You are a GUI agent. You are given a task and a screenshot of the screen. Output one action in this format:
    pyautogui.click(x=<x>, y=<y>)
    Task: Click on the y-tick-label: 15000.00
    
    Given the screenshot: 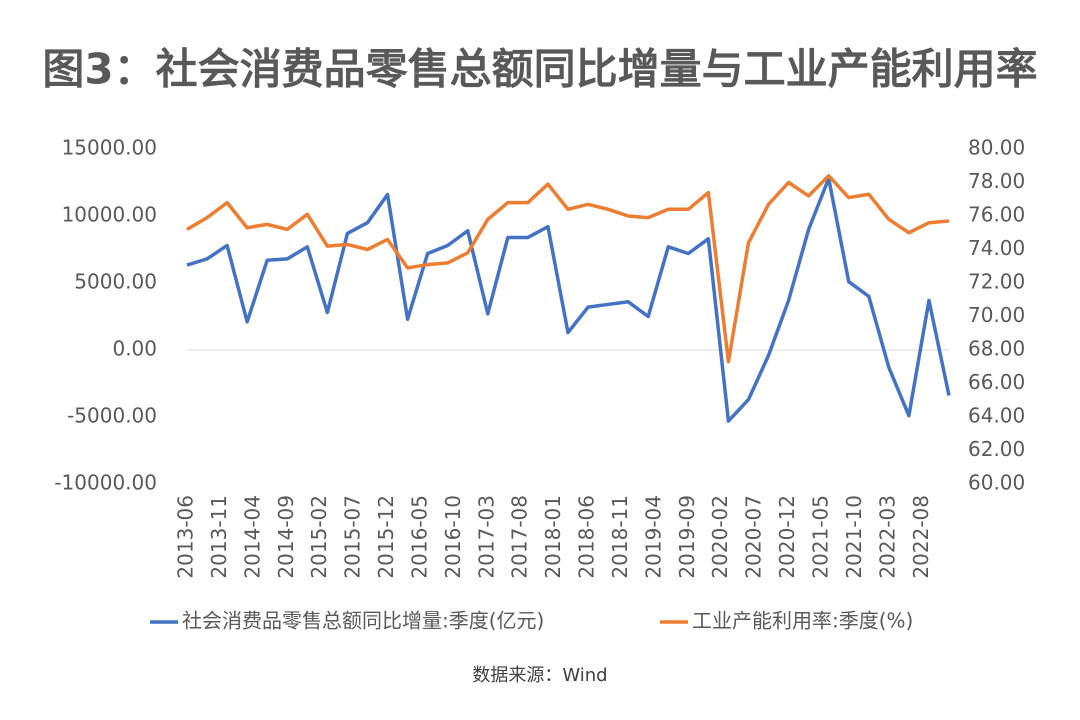 What is the action you would take?
    pyautogui.click(x=109, y=148)
    